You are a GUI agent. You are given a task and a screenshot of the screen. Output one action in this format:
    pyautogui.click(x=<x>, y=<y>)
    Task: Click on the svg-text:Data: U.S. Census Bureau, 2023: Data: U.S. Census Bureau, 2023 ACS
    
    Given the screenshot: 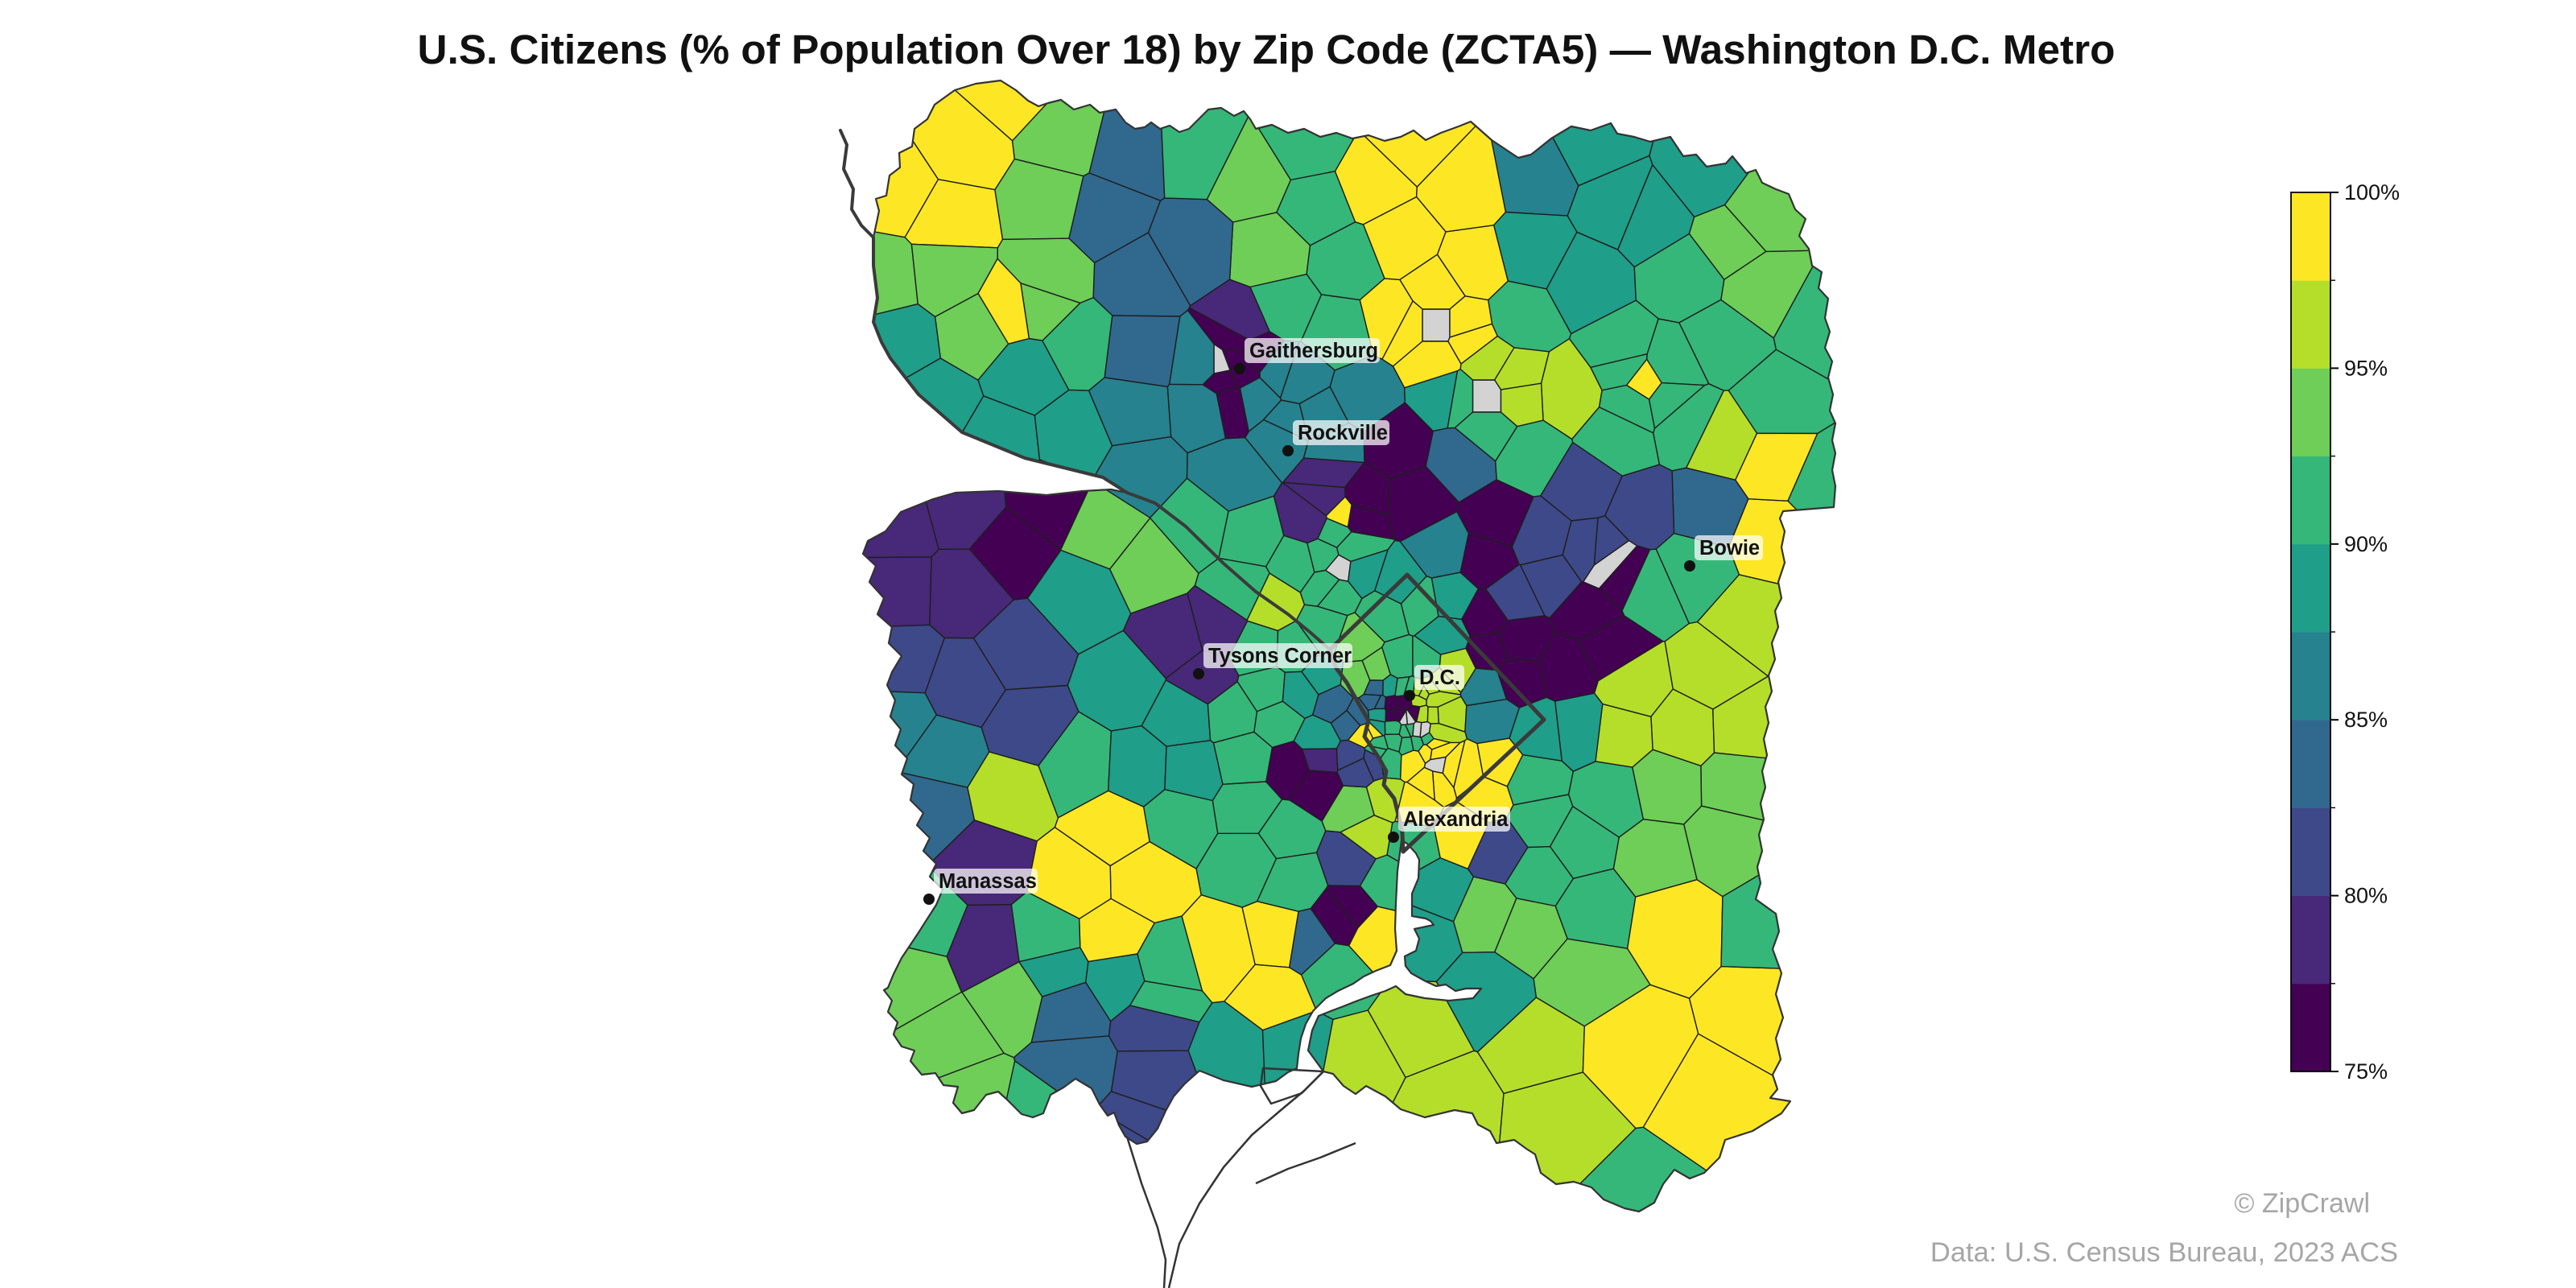 What is the action you would take?
    pyautogui.click(x=2164, y=1252)
    